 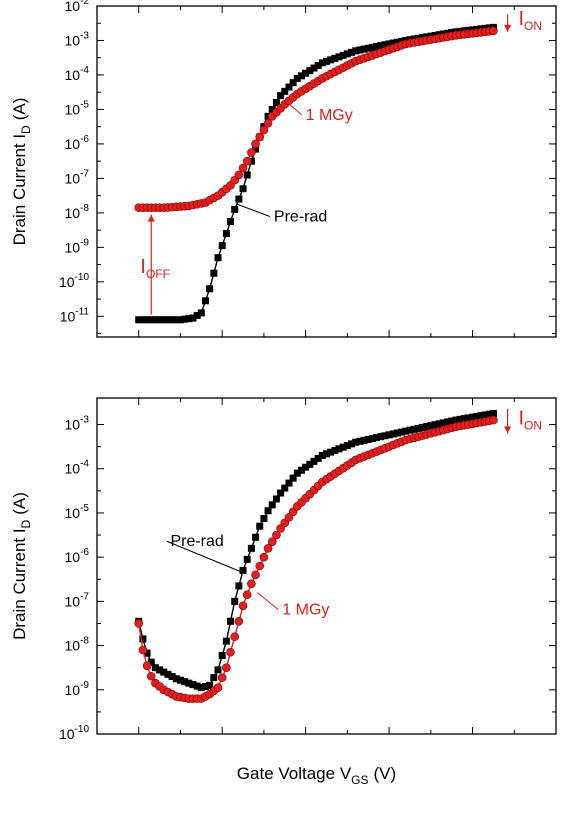 What do you see at coordinates (300, 216) in the screenshot?
I see `annotation-prerad: Pre-rad` at bounding box center [300, 216].